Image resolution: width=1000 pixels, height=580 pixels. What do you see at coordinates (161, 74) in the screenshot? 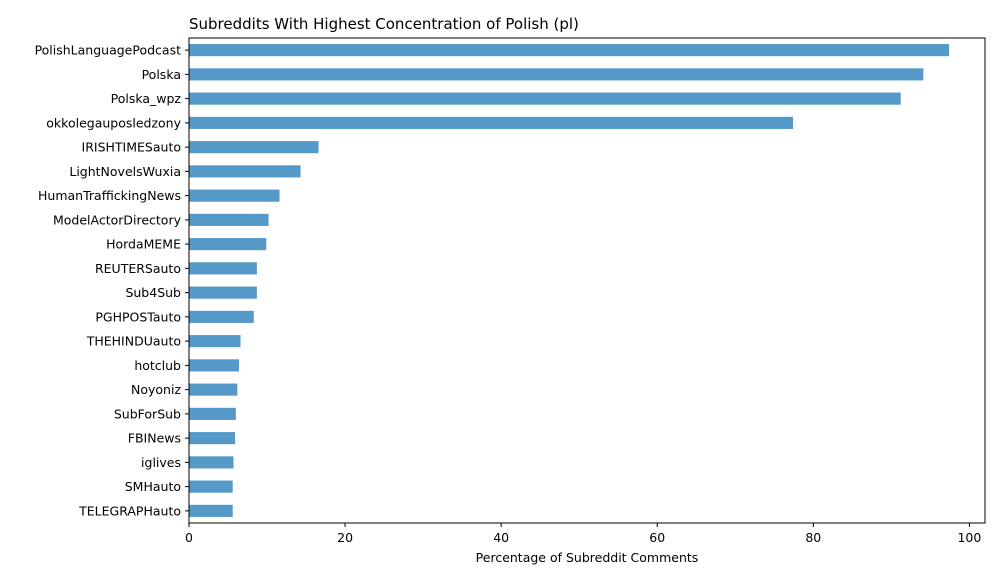
I see `y-tick-label: Polska` at bounding box center [161, 74].